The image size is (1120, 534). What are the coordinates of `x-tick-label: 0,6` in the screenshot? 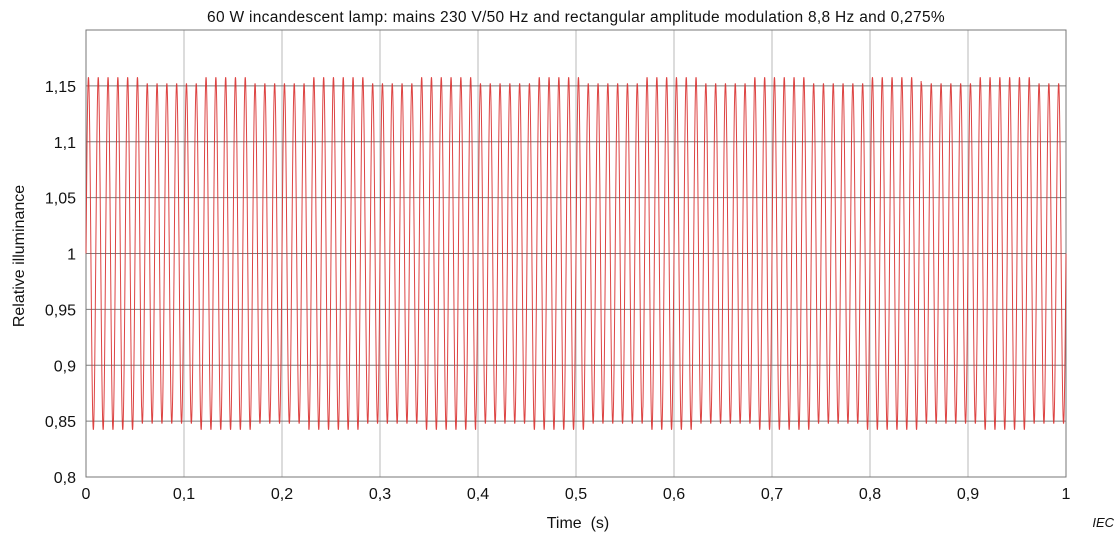 It's located at (674, 494).